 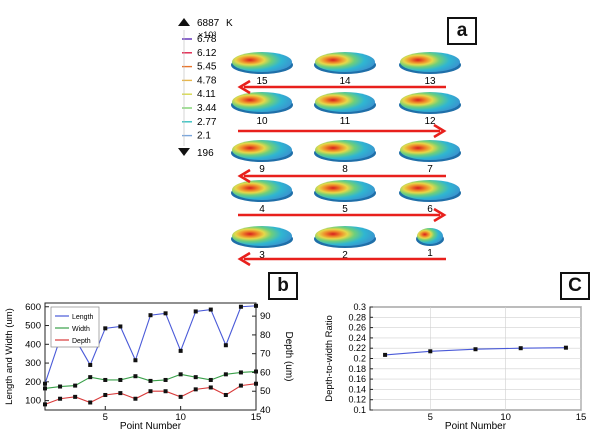 I want to click on y-tick-label: 0.16, so click(x=357, y=379).